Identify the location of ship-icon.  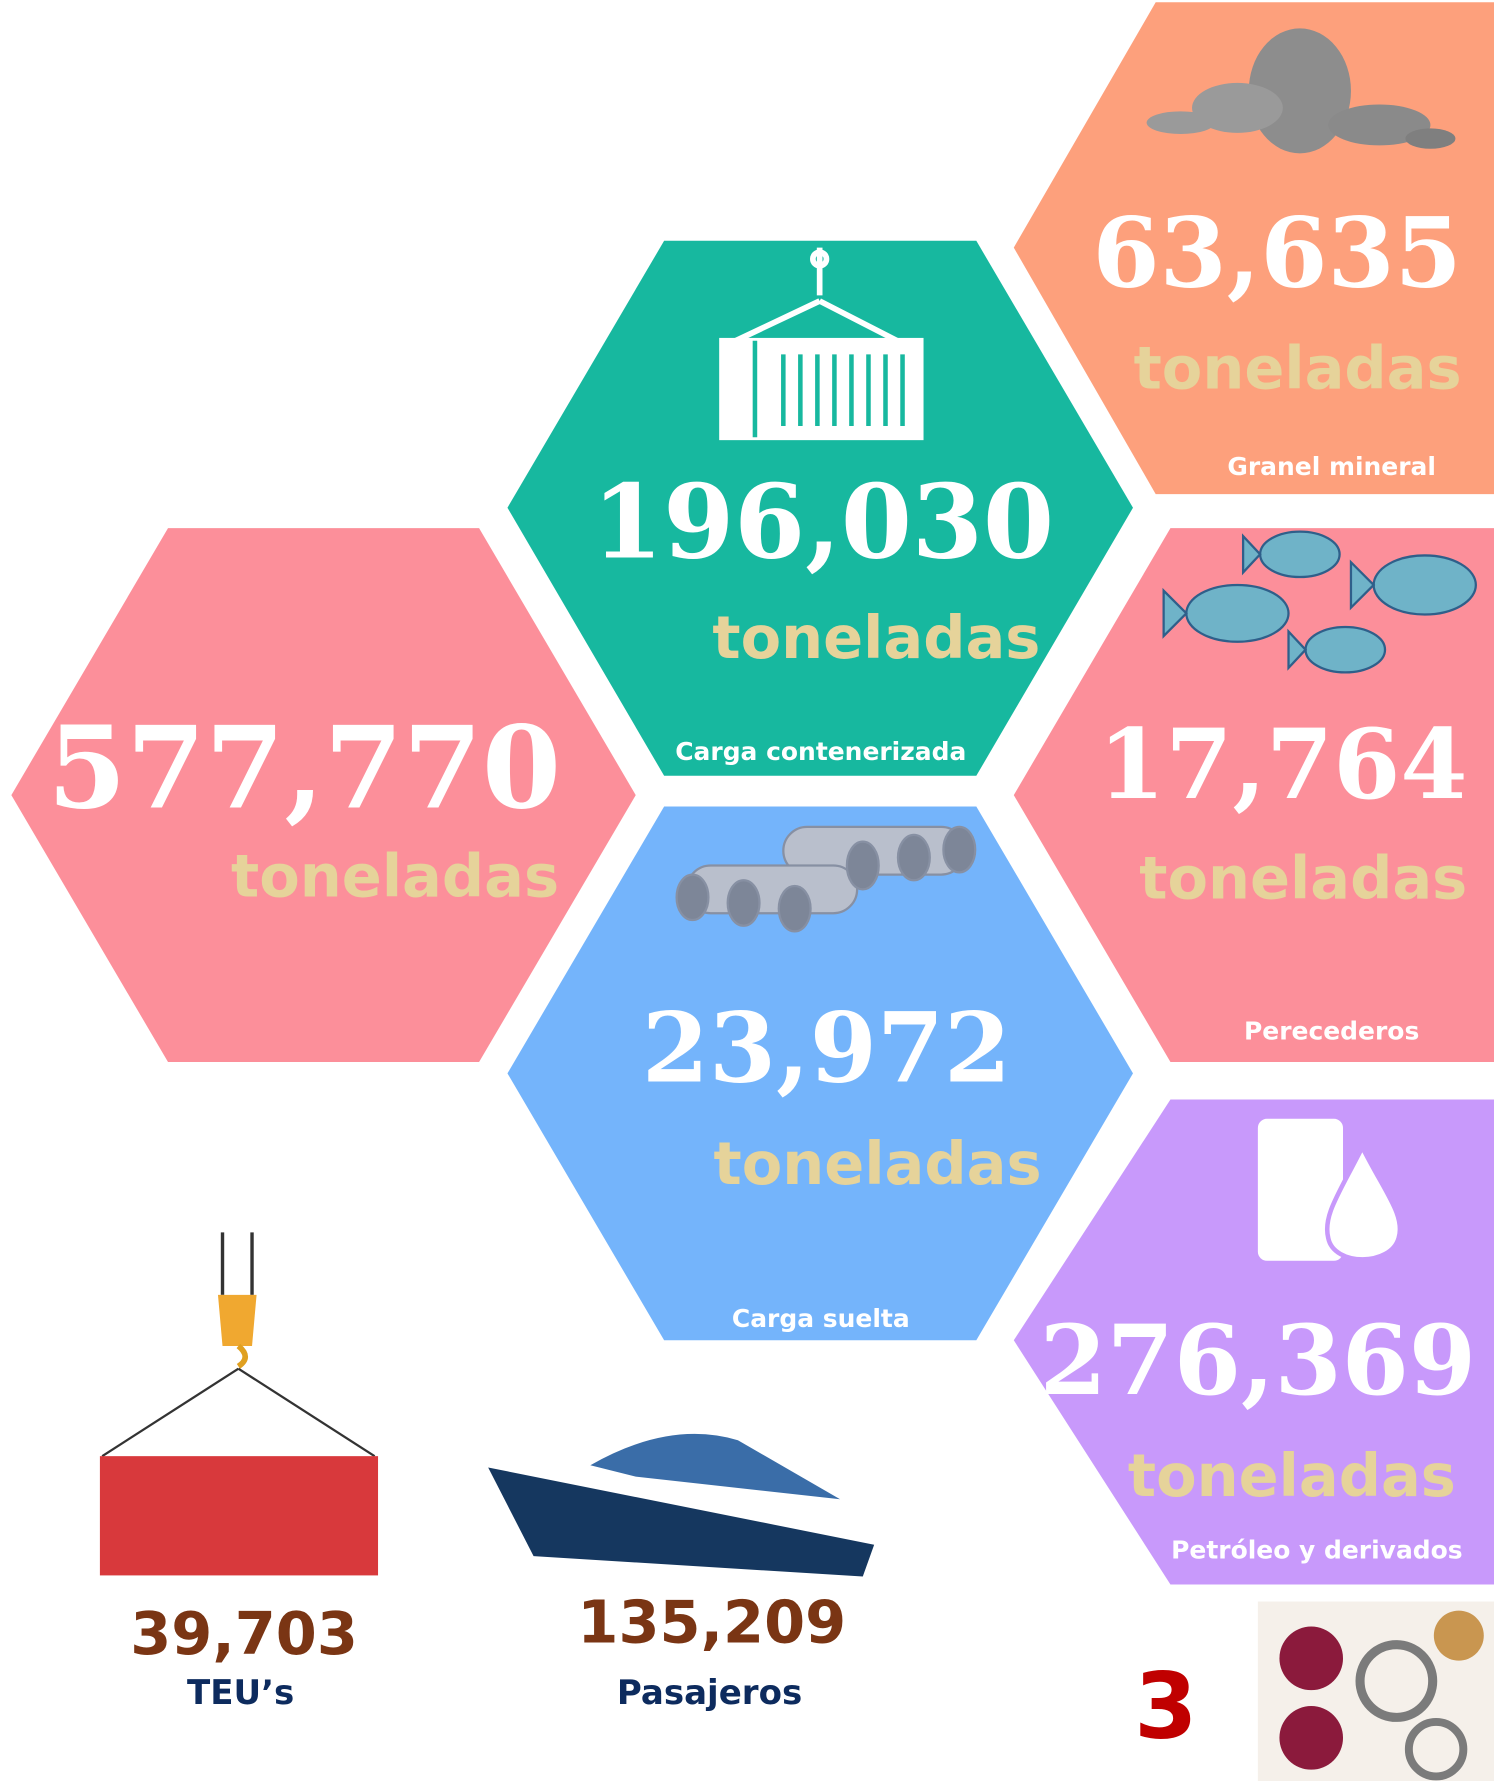
(681, 1505).